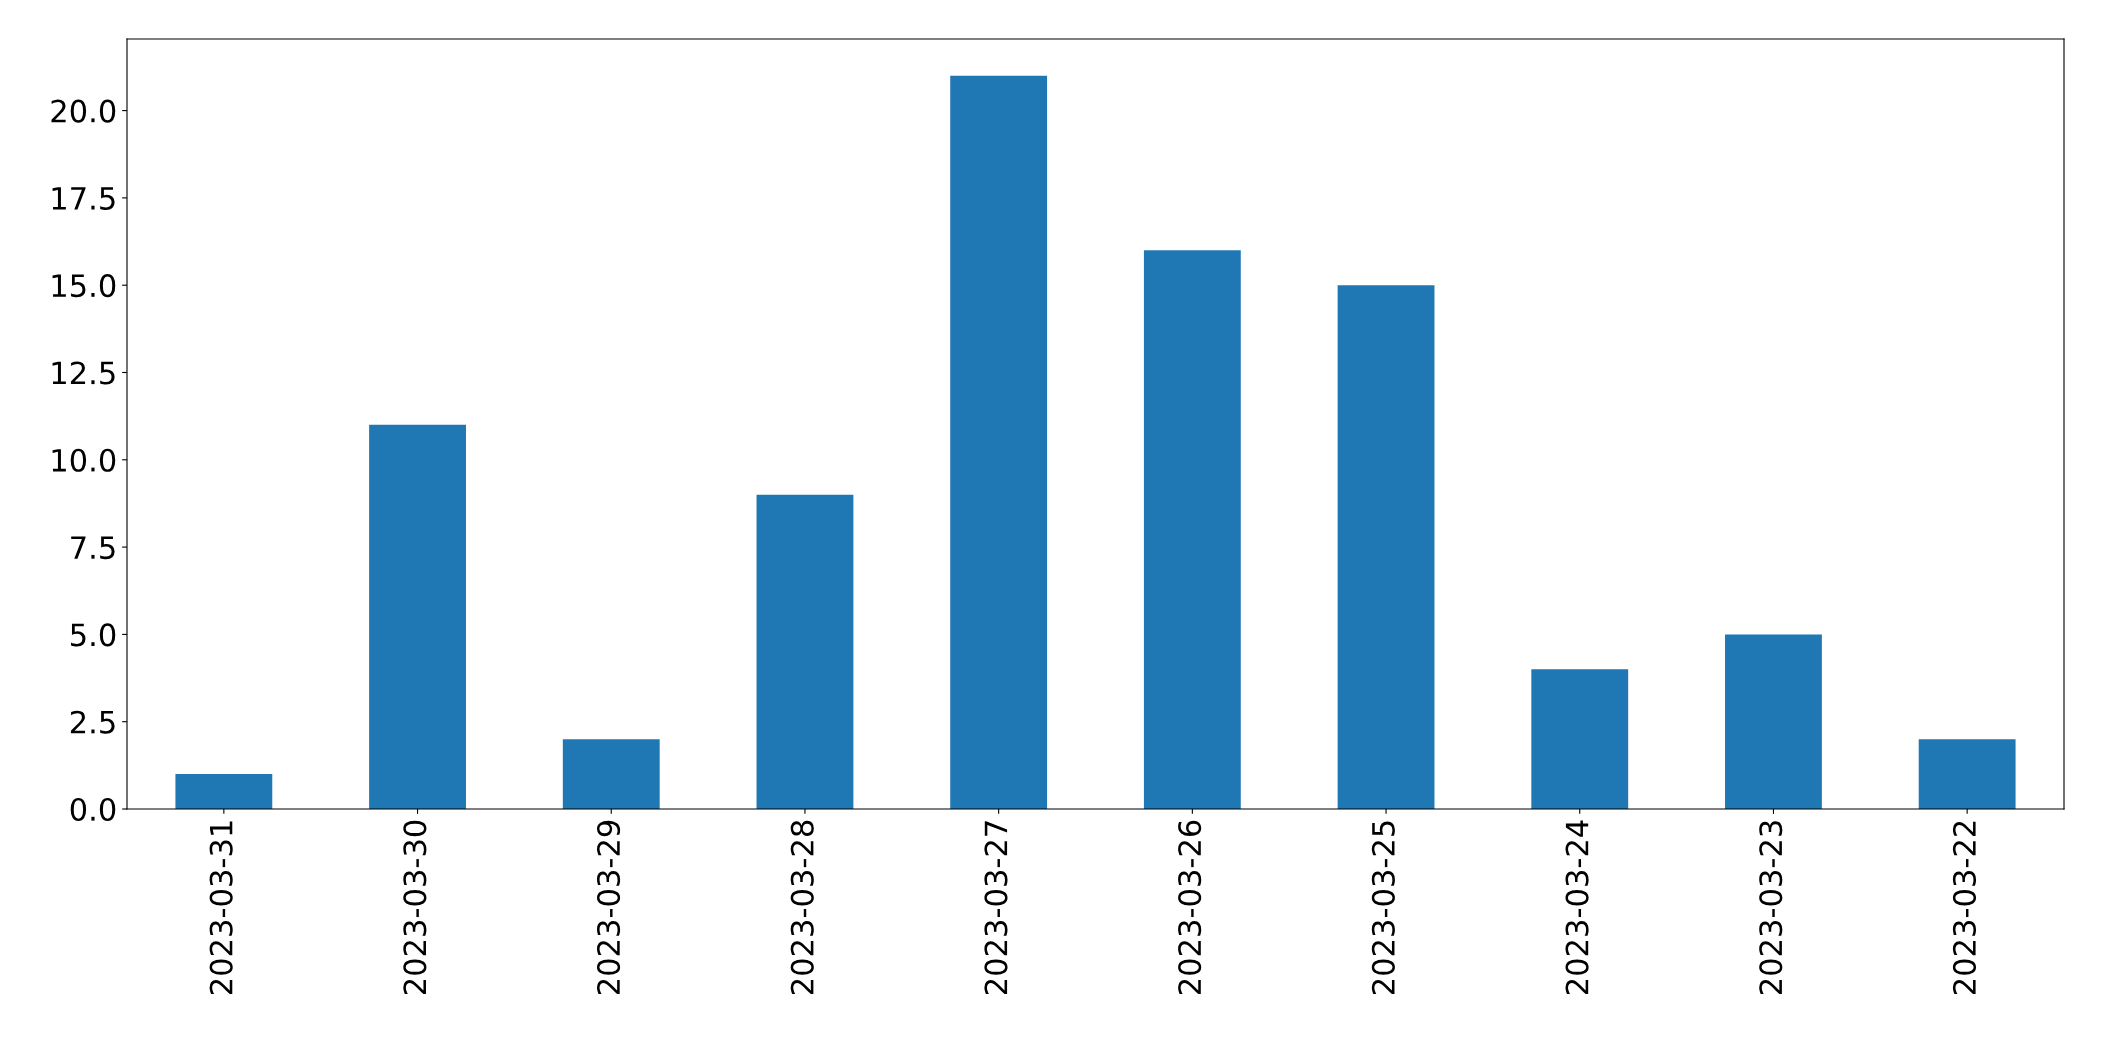 The height and width of the screenshot is (1061, 2104). Describe the element at coordinates (221, 908) in the screenshot. I see `x-tick-label: 2023-03-31` at that location.